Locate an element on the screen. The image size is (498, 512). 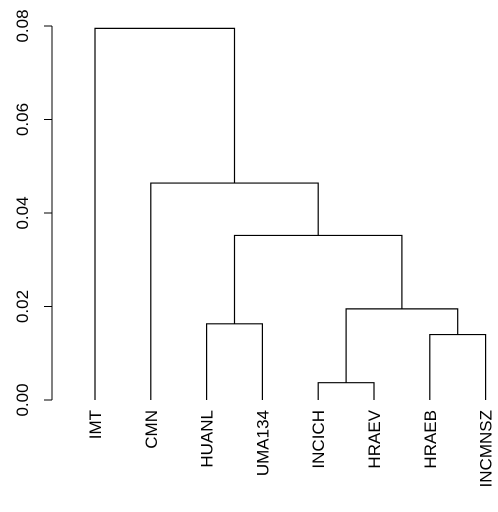
dendrogram-link-m3 is located at coordinates (234, 361).